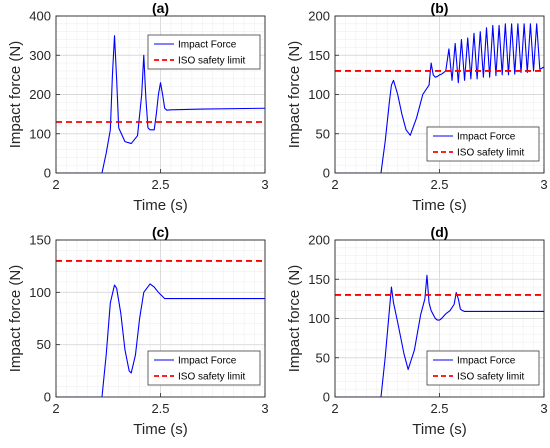  What do you see at coordinates (160, 8) in the screenshot?
I see `subplot-title: (a)` at bounding box center [160, 8].